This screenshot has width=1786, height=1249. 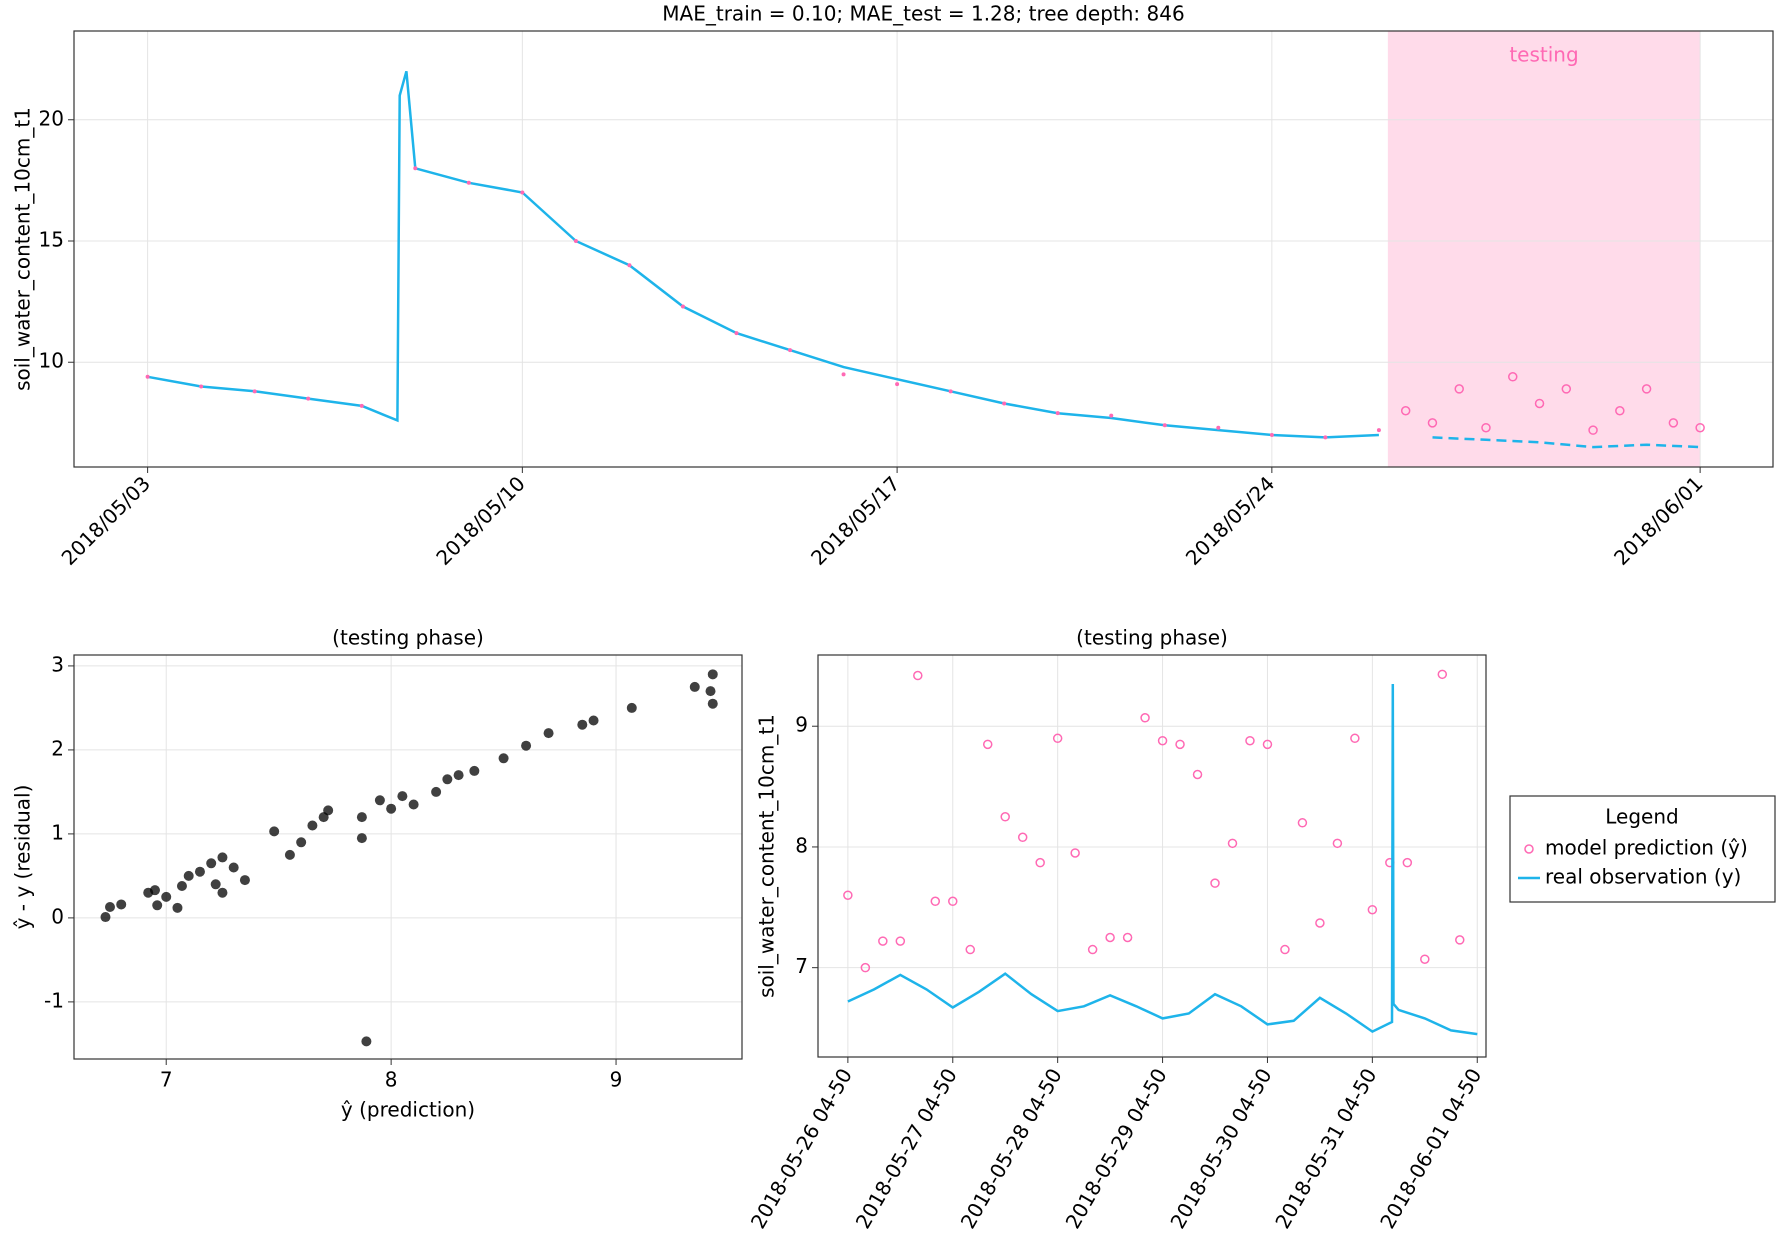 What do you see at coordinates (1116, 1148) in the screenshot?
I see `x-tick-label: 2018-05-29 04-50` at bounding box center [1116, 1148].